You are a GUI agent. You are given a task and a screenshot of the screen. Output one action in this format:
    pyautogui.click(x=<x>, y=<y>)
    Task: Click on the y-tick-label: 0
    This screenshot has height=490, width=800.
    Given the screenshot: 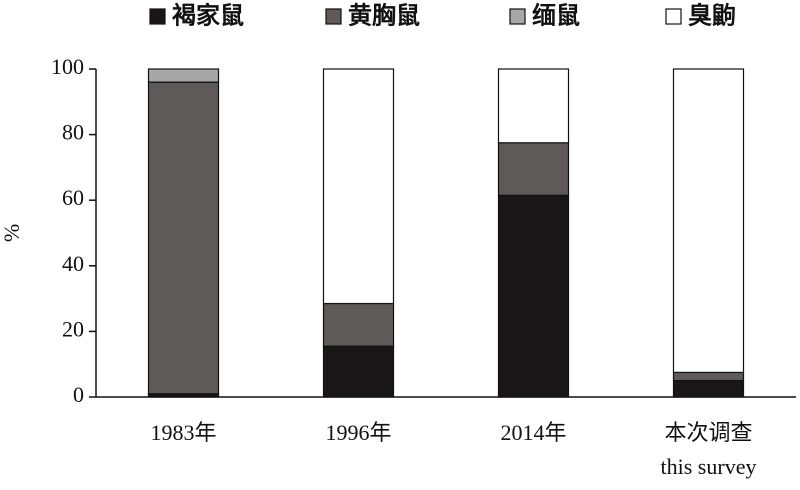 What is the action you would take?
    pyautogui.click(x=78, y=394)
    